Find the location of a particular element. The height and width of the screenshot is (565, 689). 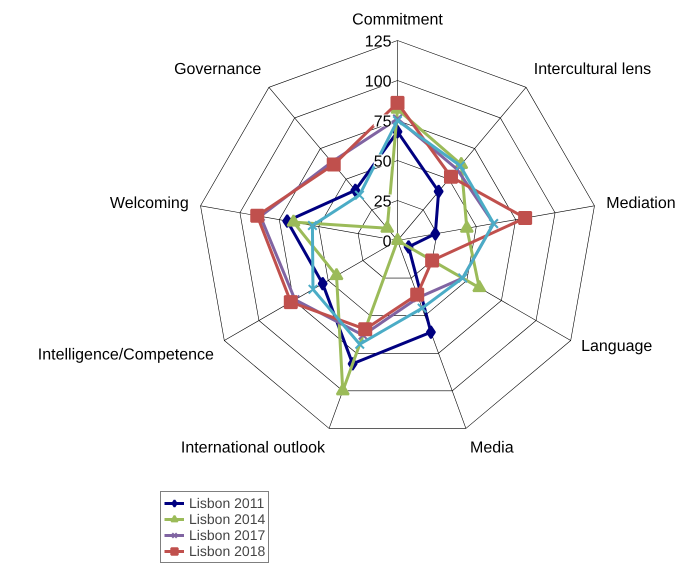

spoke-label: Intercultural lens is located at coordinates (593, 69).